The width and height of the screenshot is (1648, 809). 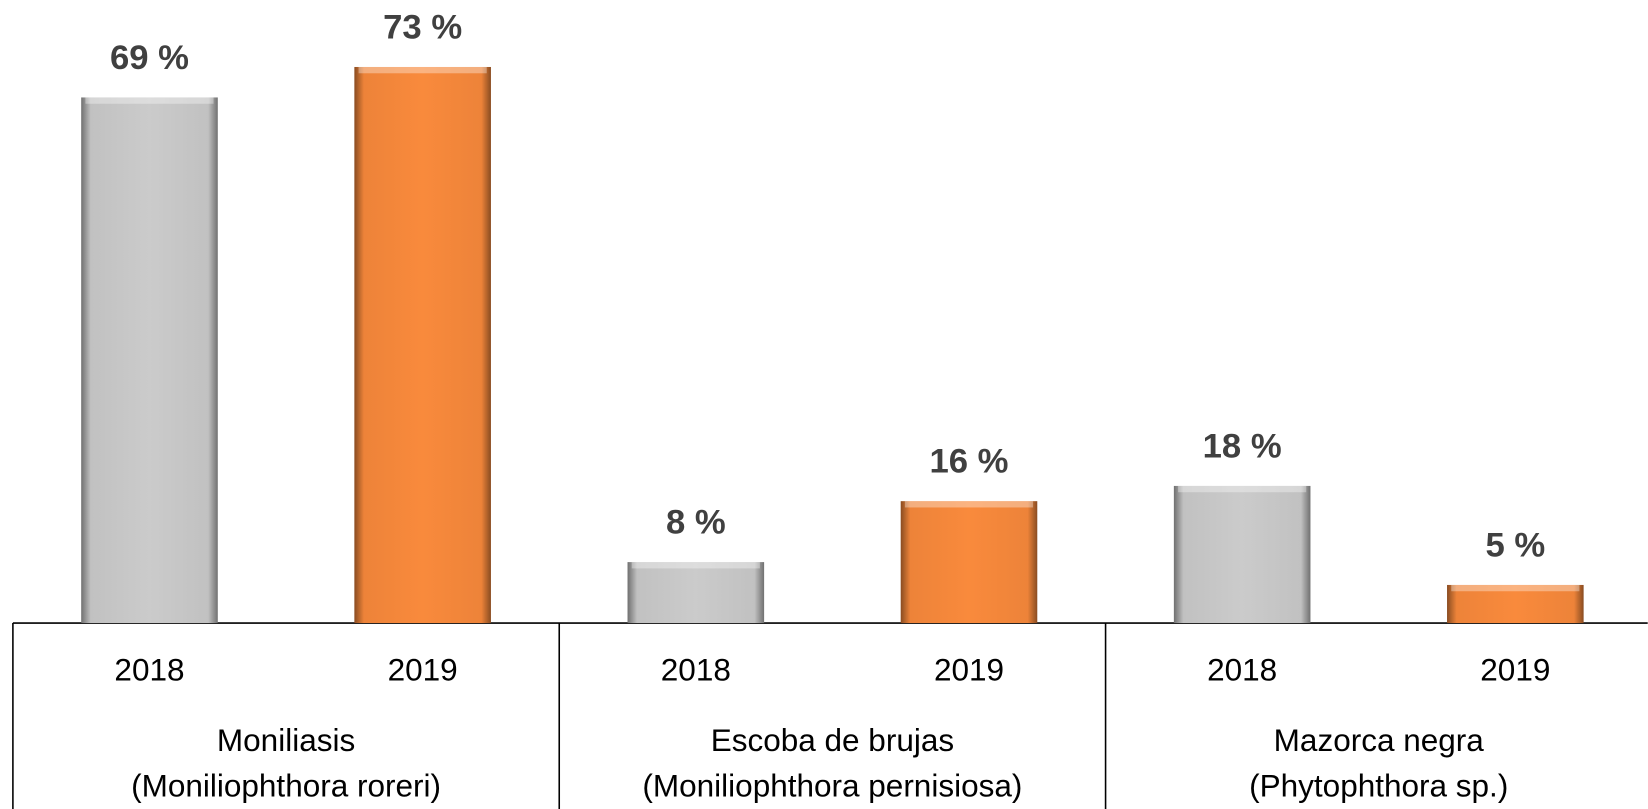 What do you see at coordinates (1515, 545) in the screenshot?
I see `value-label: 5 %` at bounding box center [1515, 545].